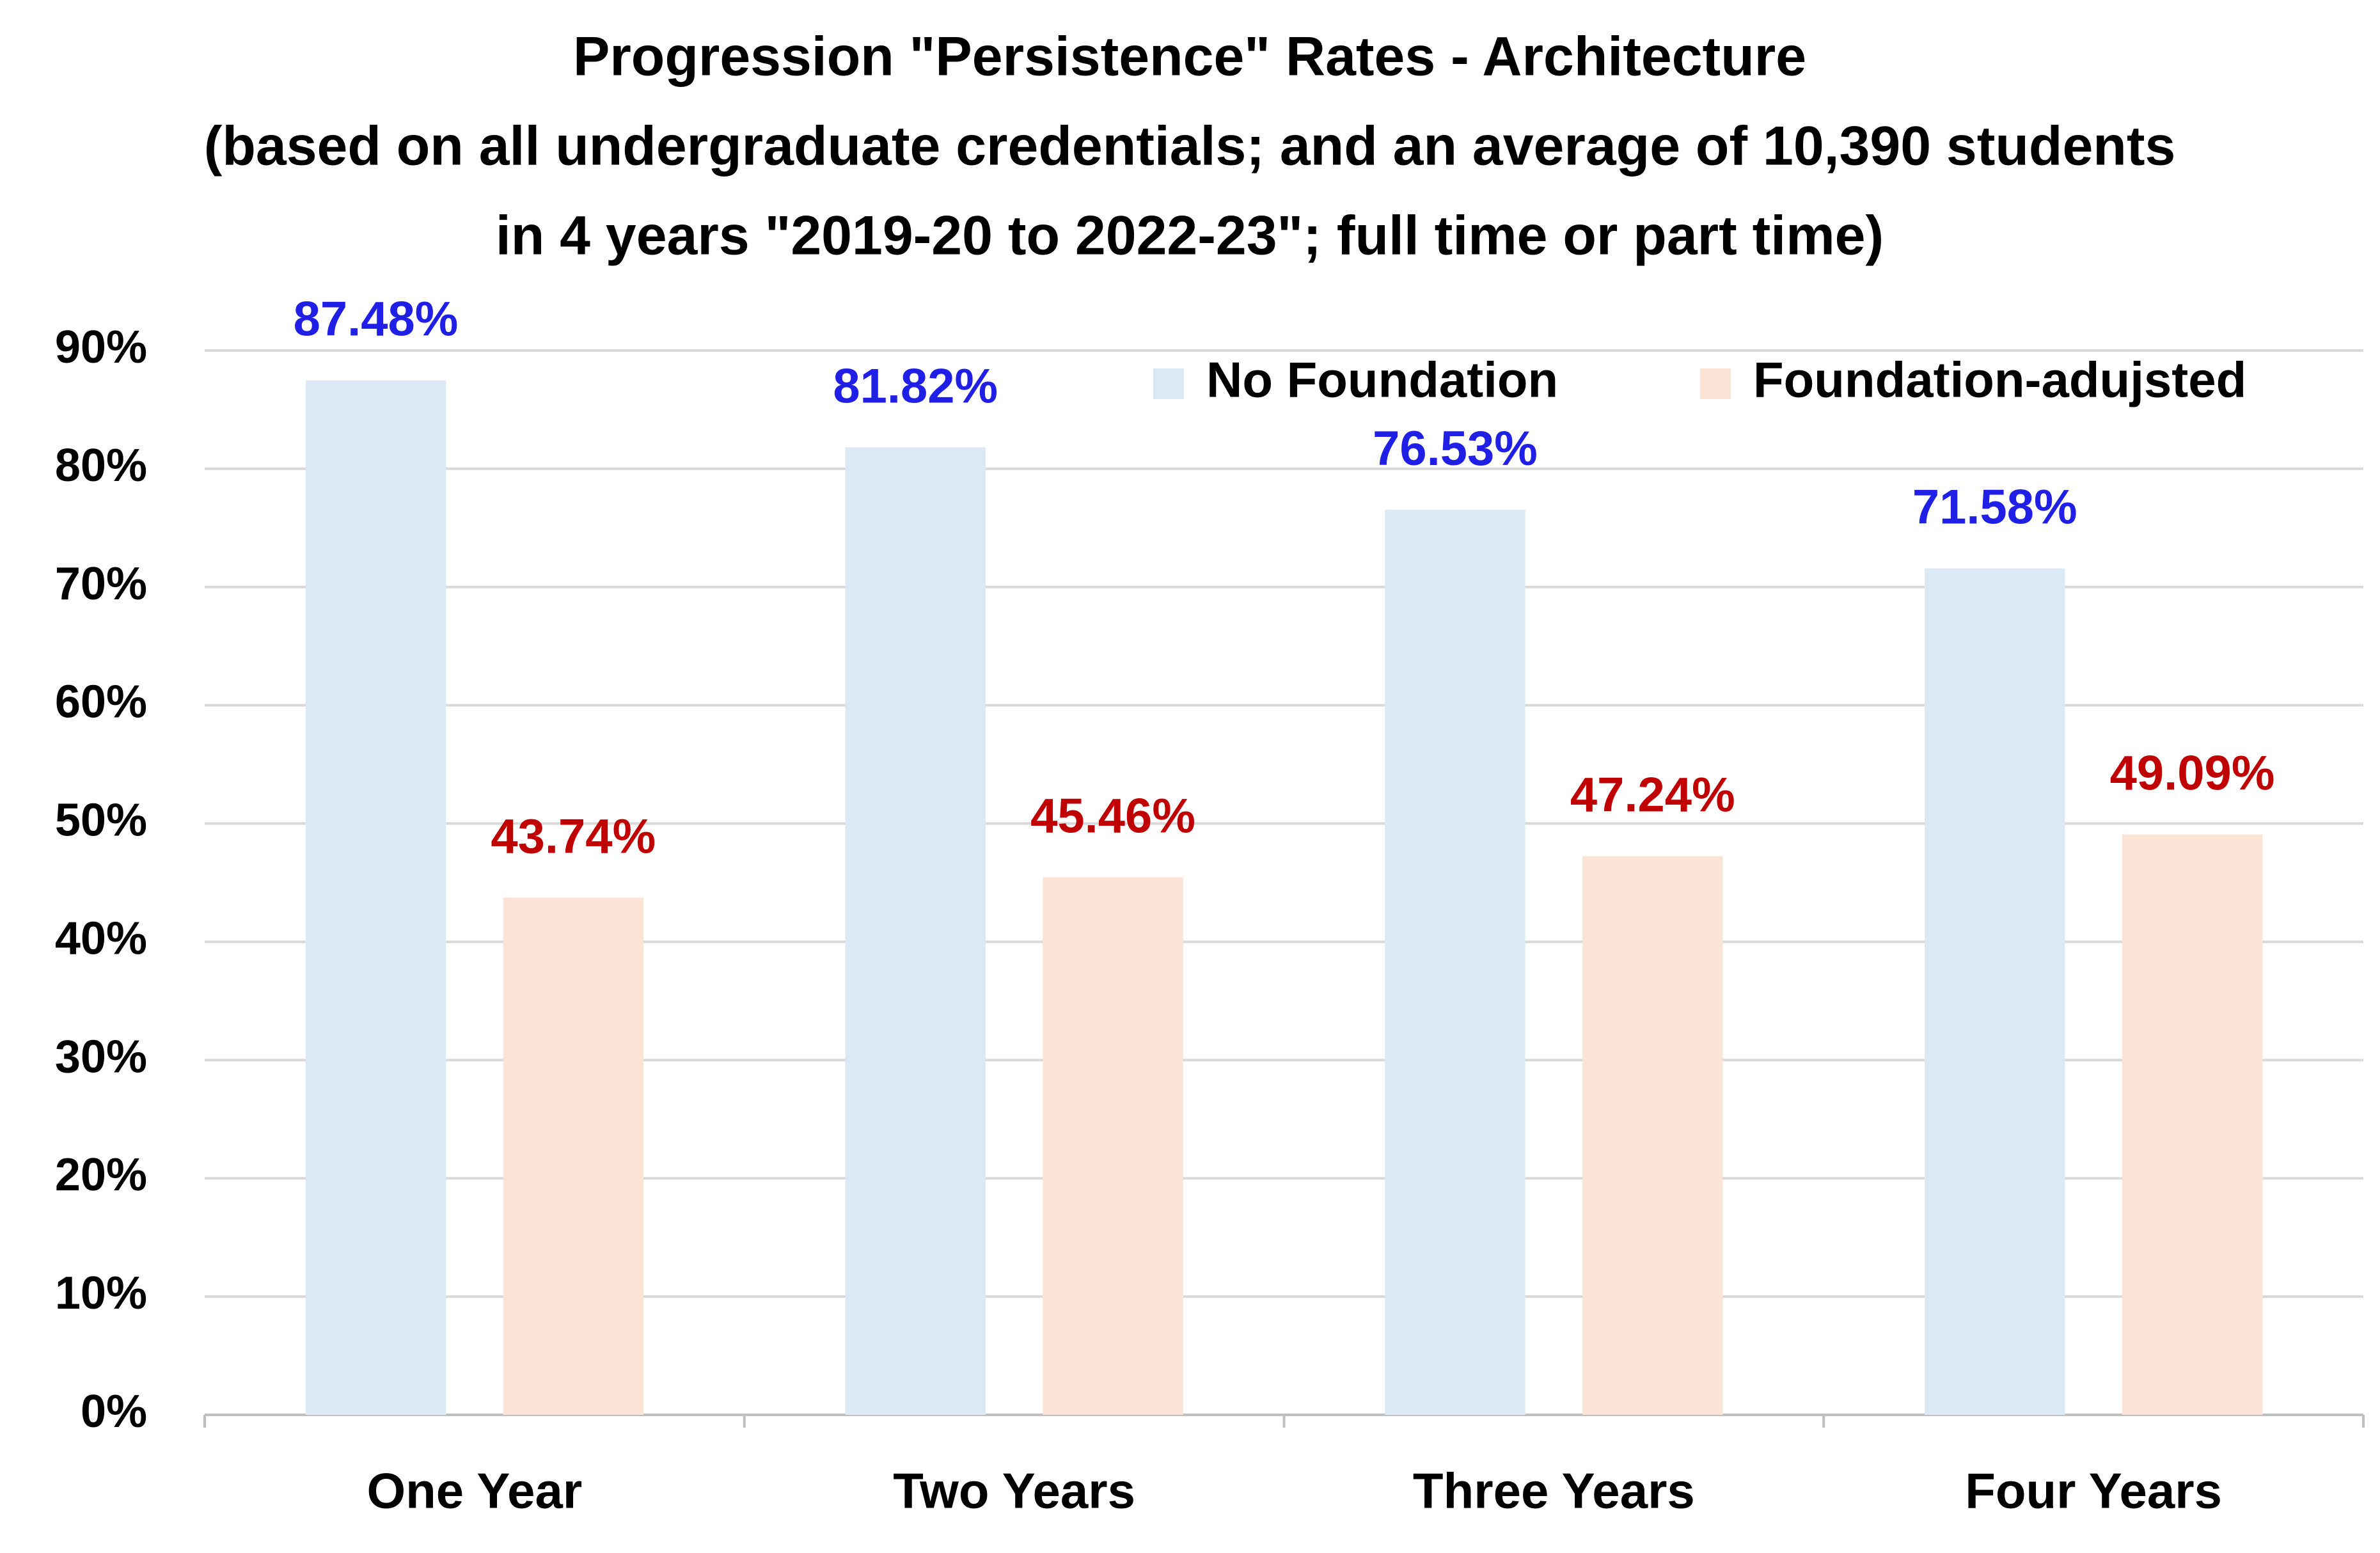 This screenshot has height=1553, width=2380. What do you see at coordinates (114, 1411) in the screenshot?
I see `y-tick-label: 0%` at bounding box center [114, 1411].